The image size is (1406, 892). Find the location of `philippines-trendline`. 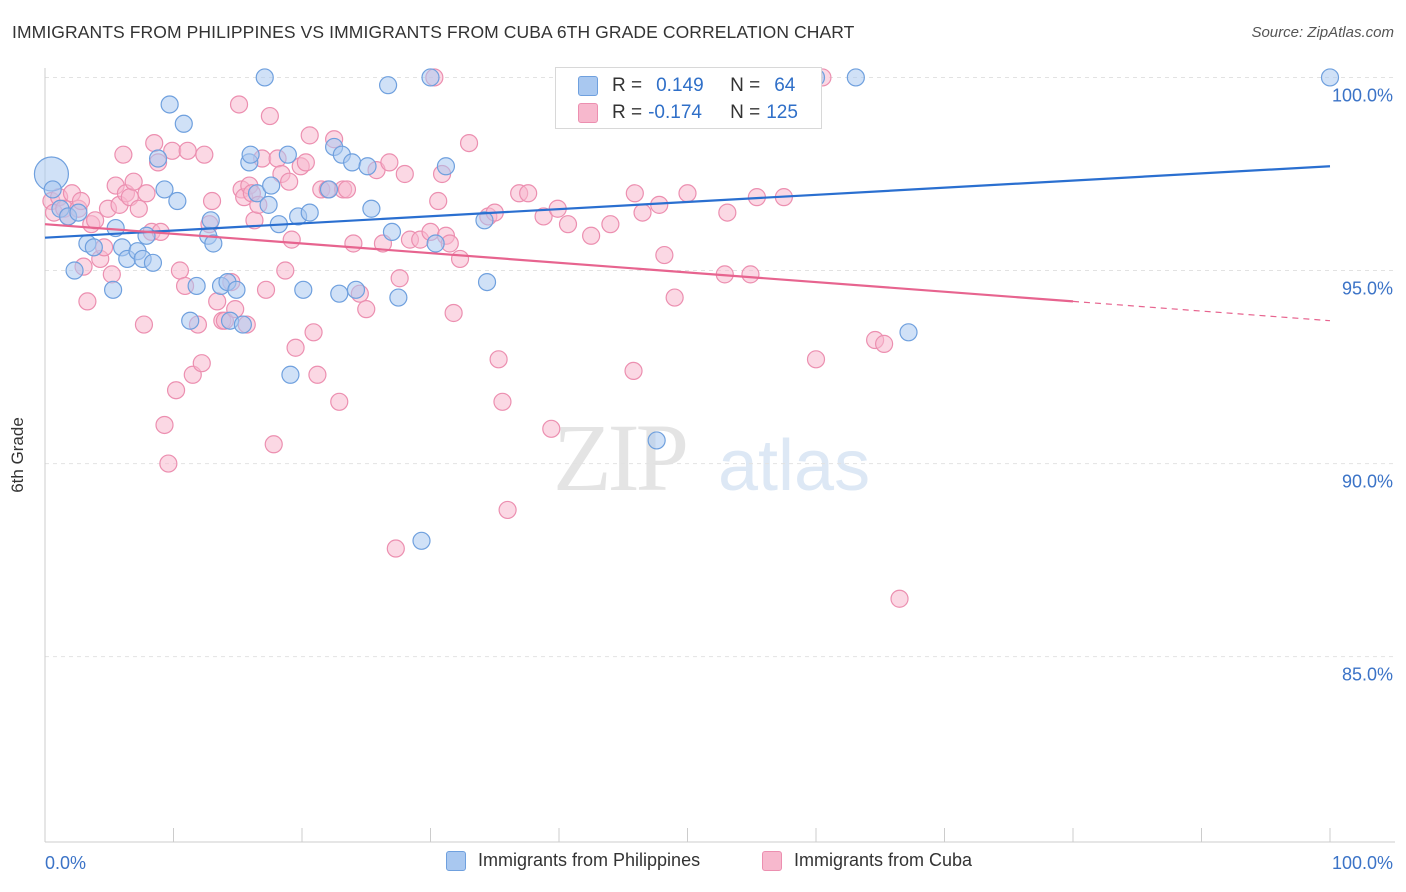

philippines-trendline is located at coordinates (687, 202).